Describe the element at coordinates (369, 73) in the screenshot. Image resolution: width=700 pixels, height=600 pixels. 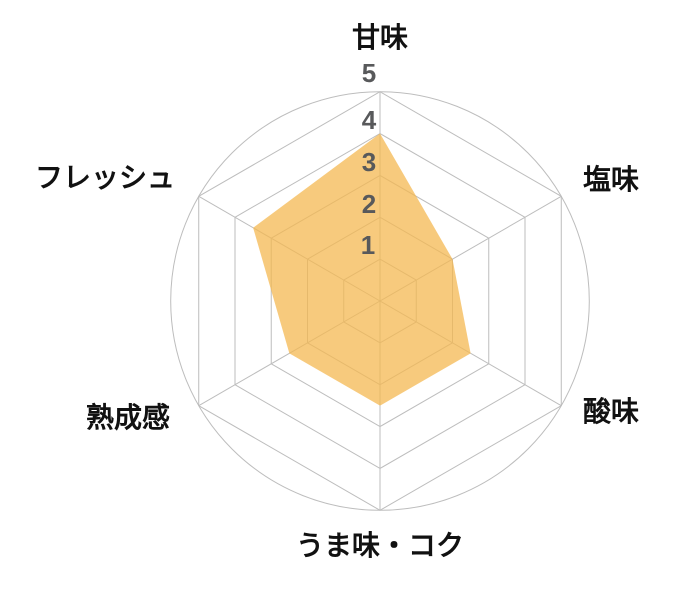
I see `scale-tick-5: 5` at that location.